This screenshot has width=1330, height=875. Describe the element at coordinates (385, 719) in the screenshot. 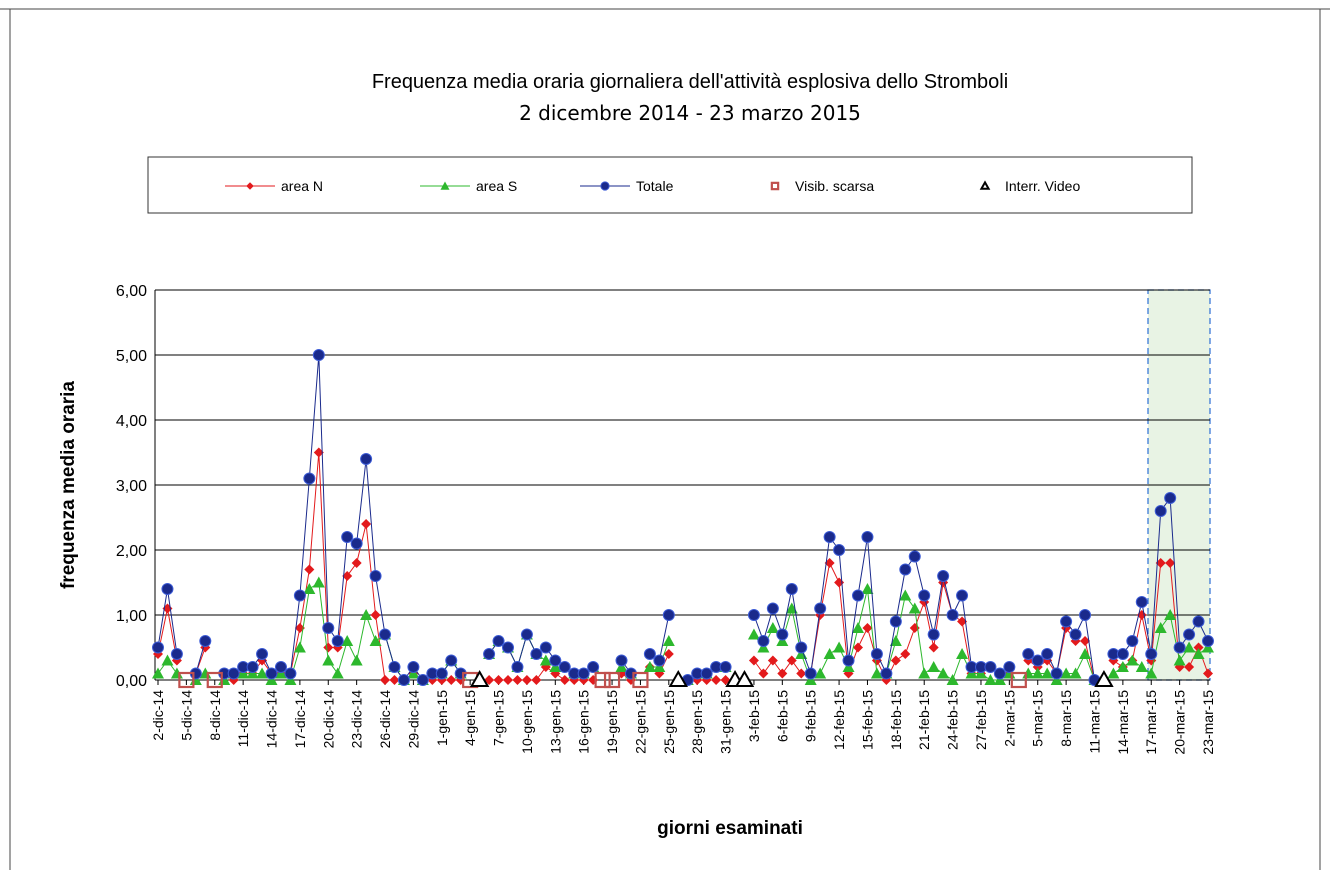

I see `x-tick-label: 26-dic-14` at that location.